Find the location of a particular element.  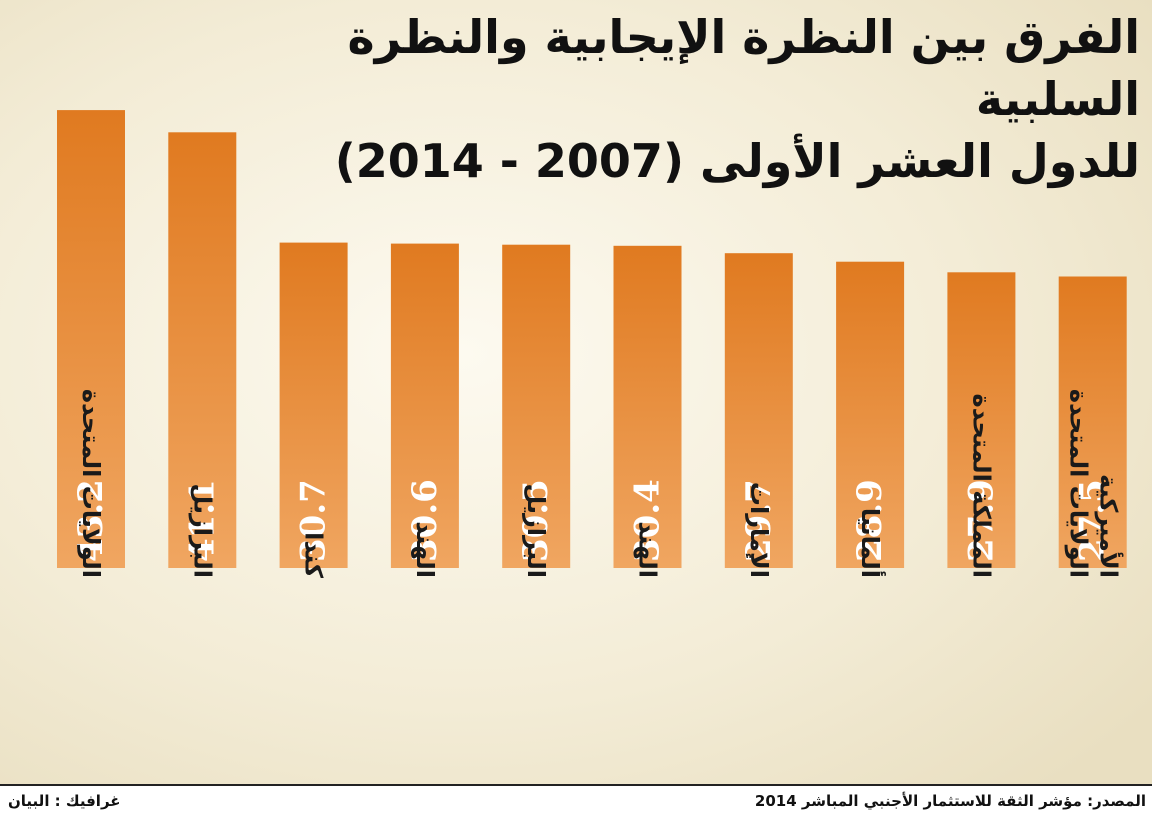

data-label-9: 27.9 is located at coordinates (981, 520).